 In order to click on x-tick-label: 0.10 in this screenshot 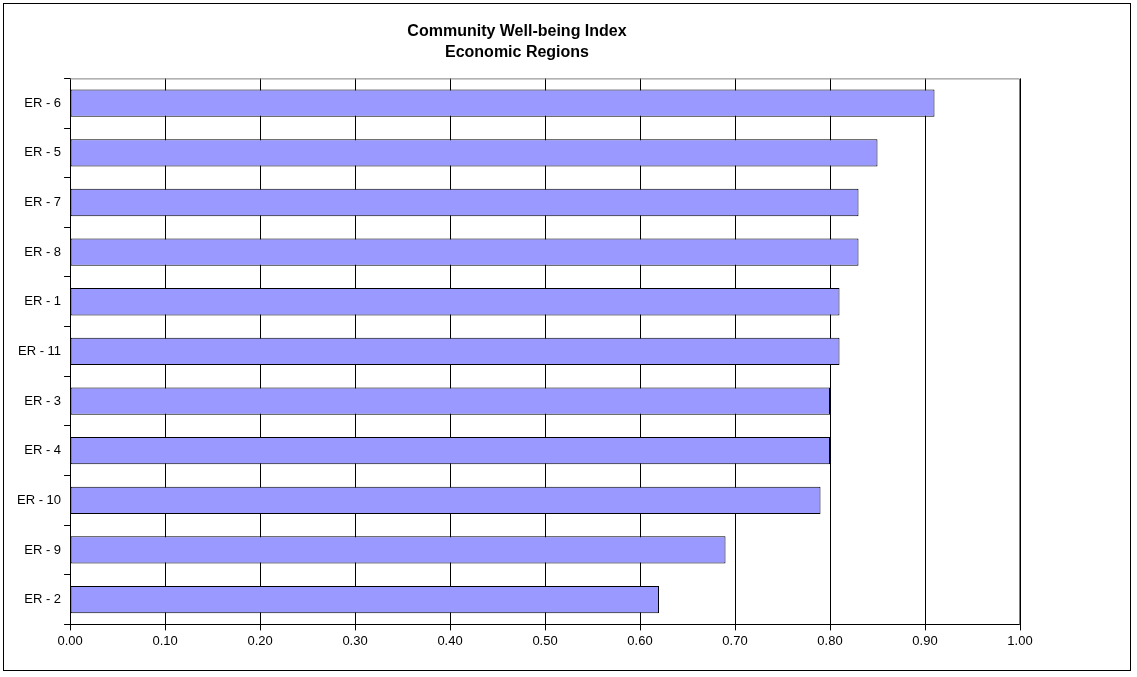, I will do `click(165, 640)`.